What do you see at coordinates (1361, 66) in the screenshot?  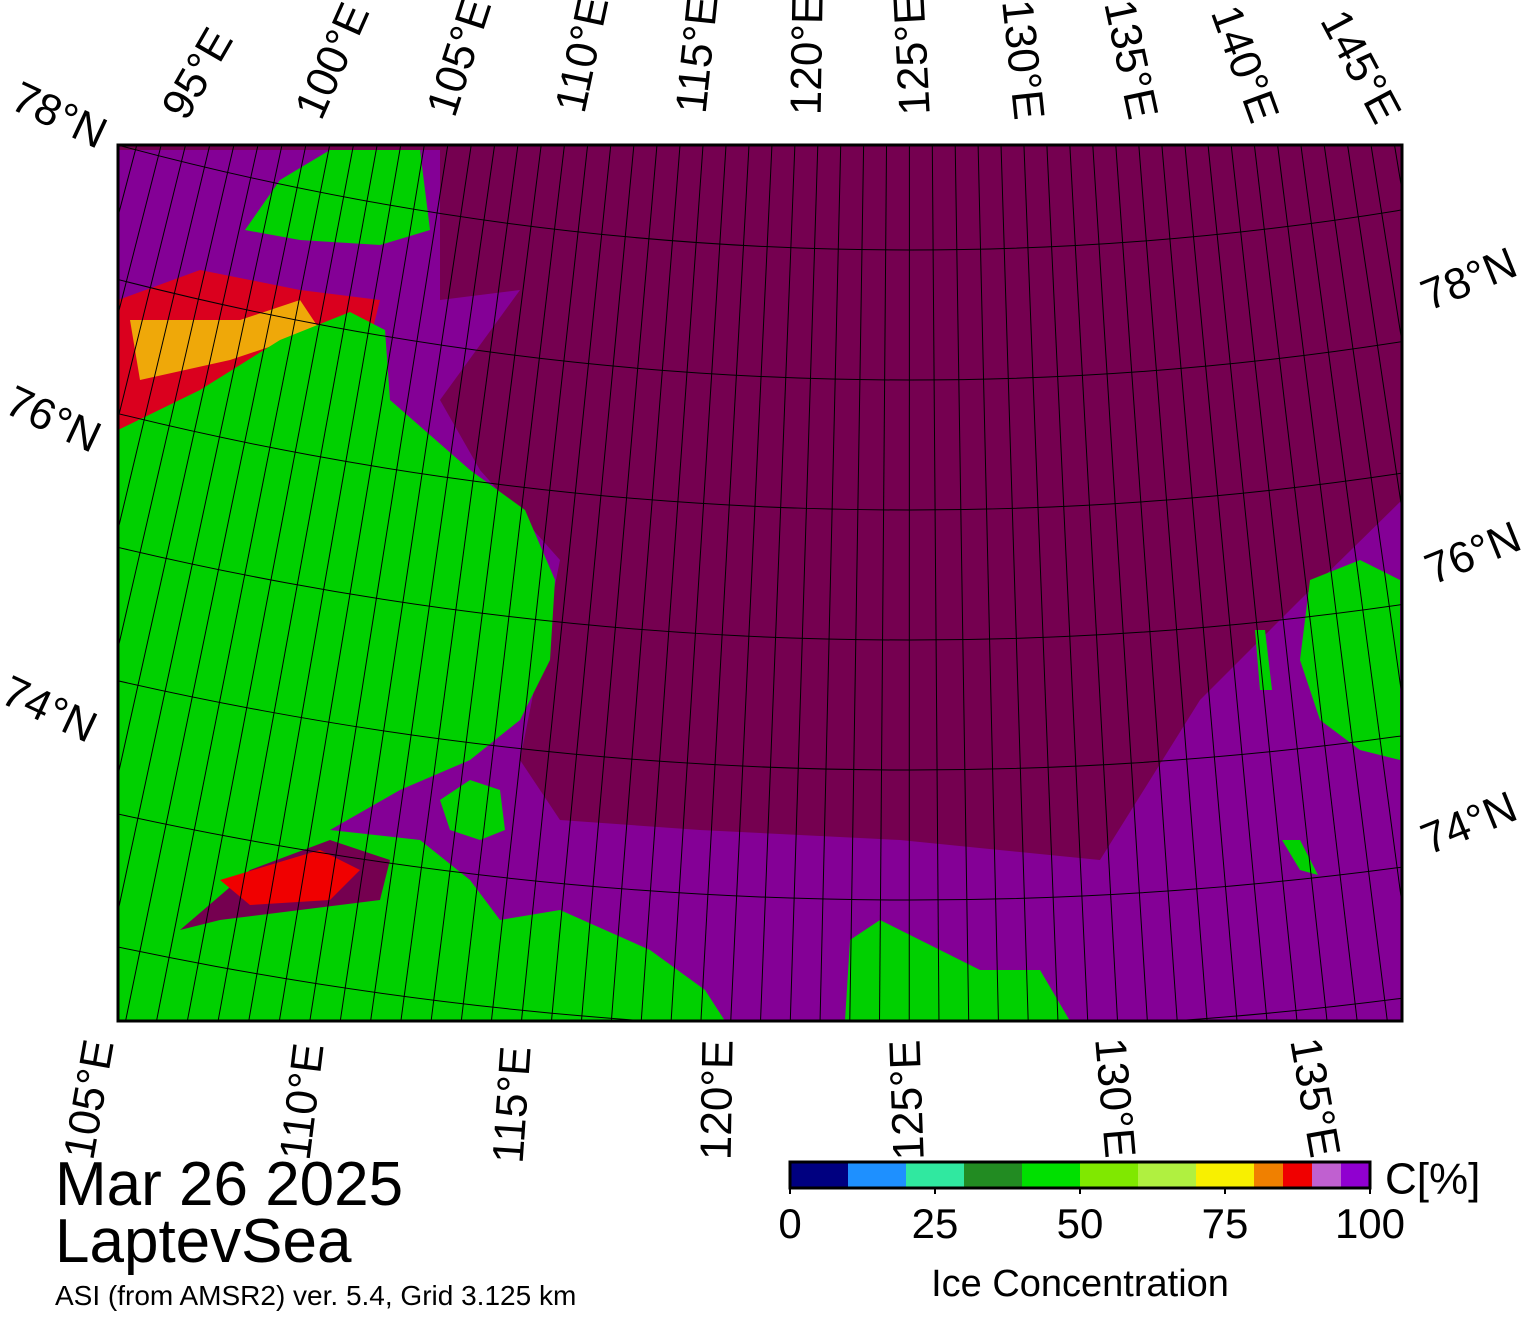 I see `lon-label: 145°E` at bounding box center [1361, 66].